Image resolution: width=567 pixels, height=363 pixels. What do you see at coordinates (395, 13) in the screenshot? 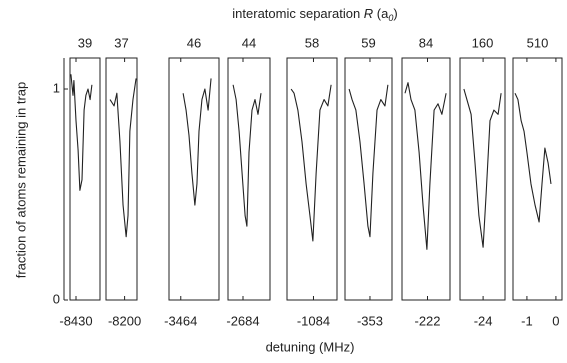
I see `title-close: )` at bounding box center [395, 13].